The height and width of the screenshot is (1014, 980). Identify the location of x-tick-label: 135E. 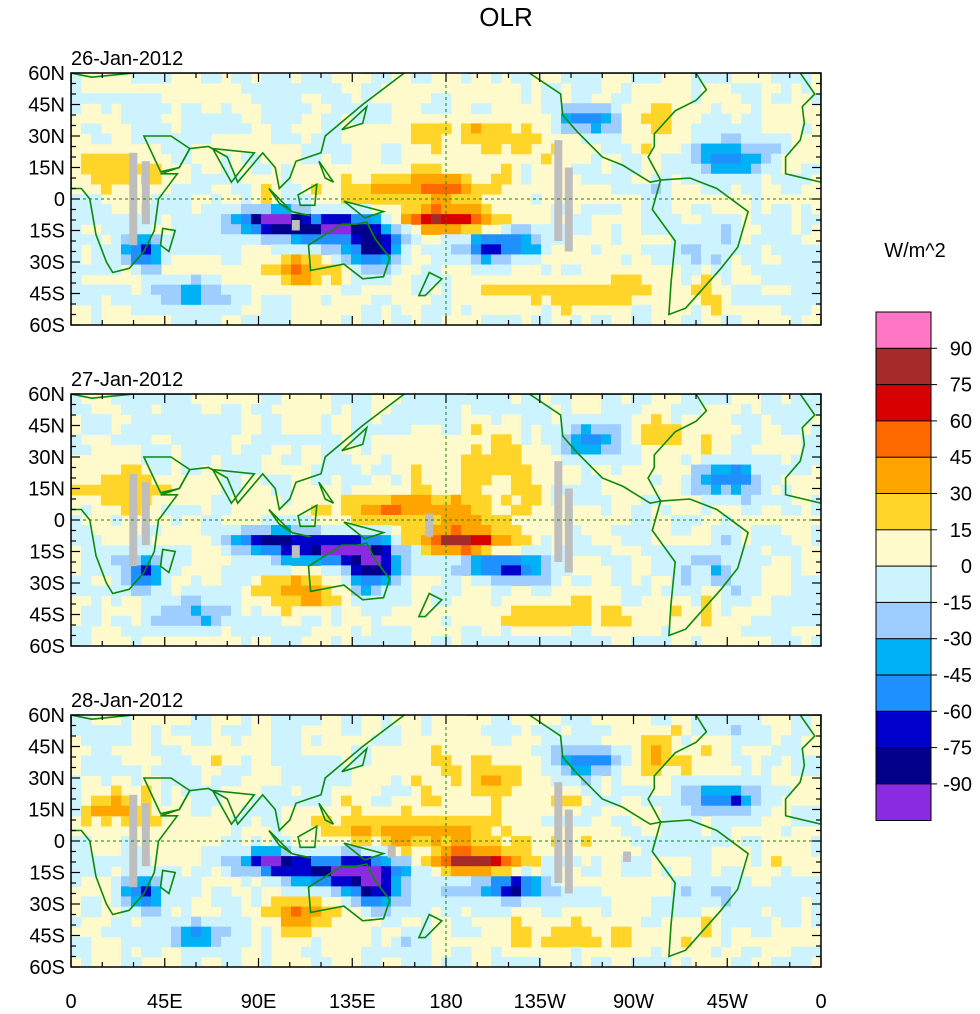
(352, 1002).